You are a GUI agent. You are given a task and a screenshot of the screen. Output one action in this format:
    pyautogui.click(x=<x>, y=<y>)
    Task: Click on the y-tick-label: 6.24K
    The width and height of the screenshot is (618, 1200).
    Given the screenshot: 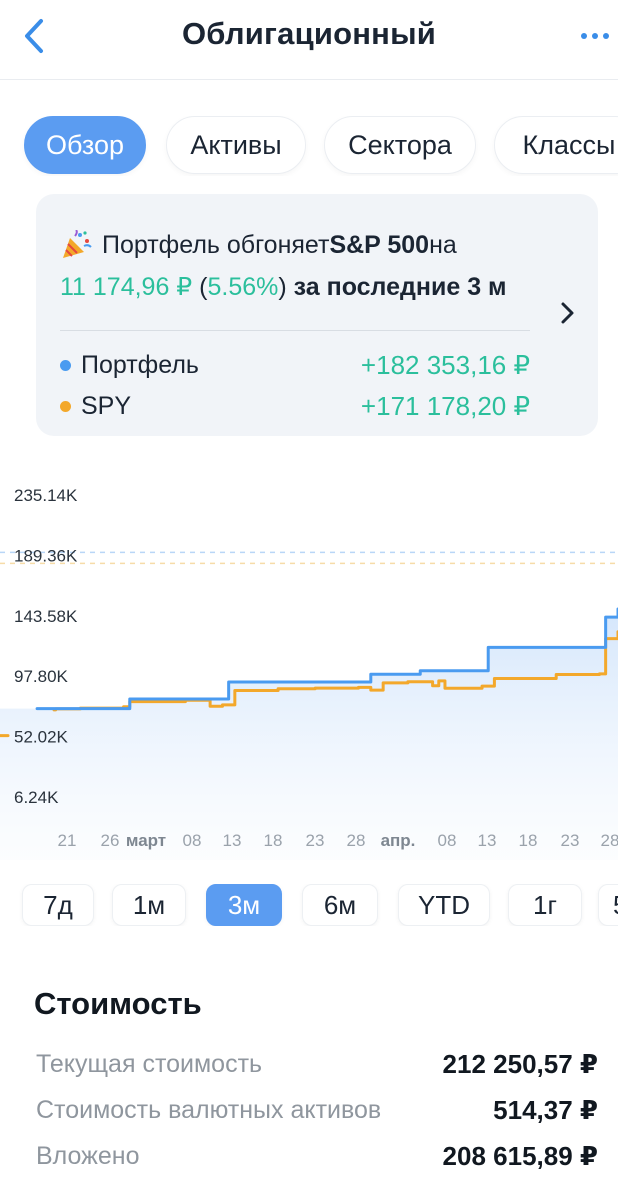 What is the action you would take?
    pyautogui.click(x=36, y=797)
    